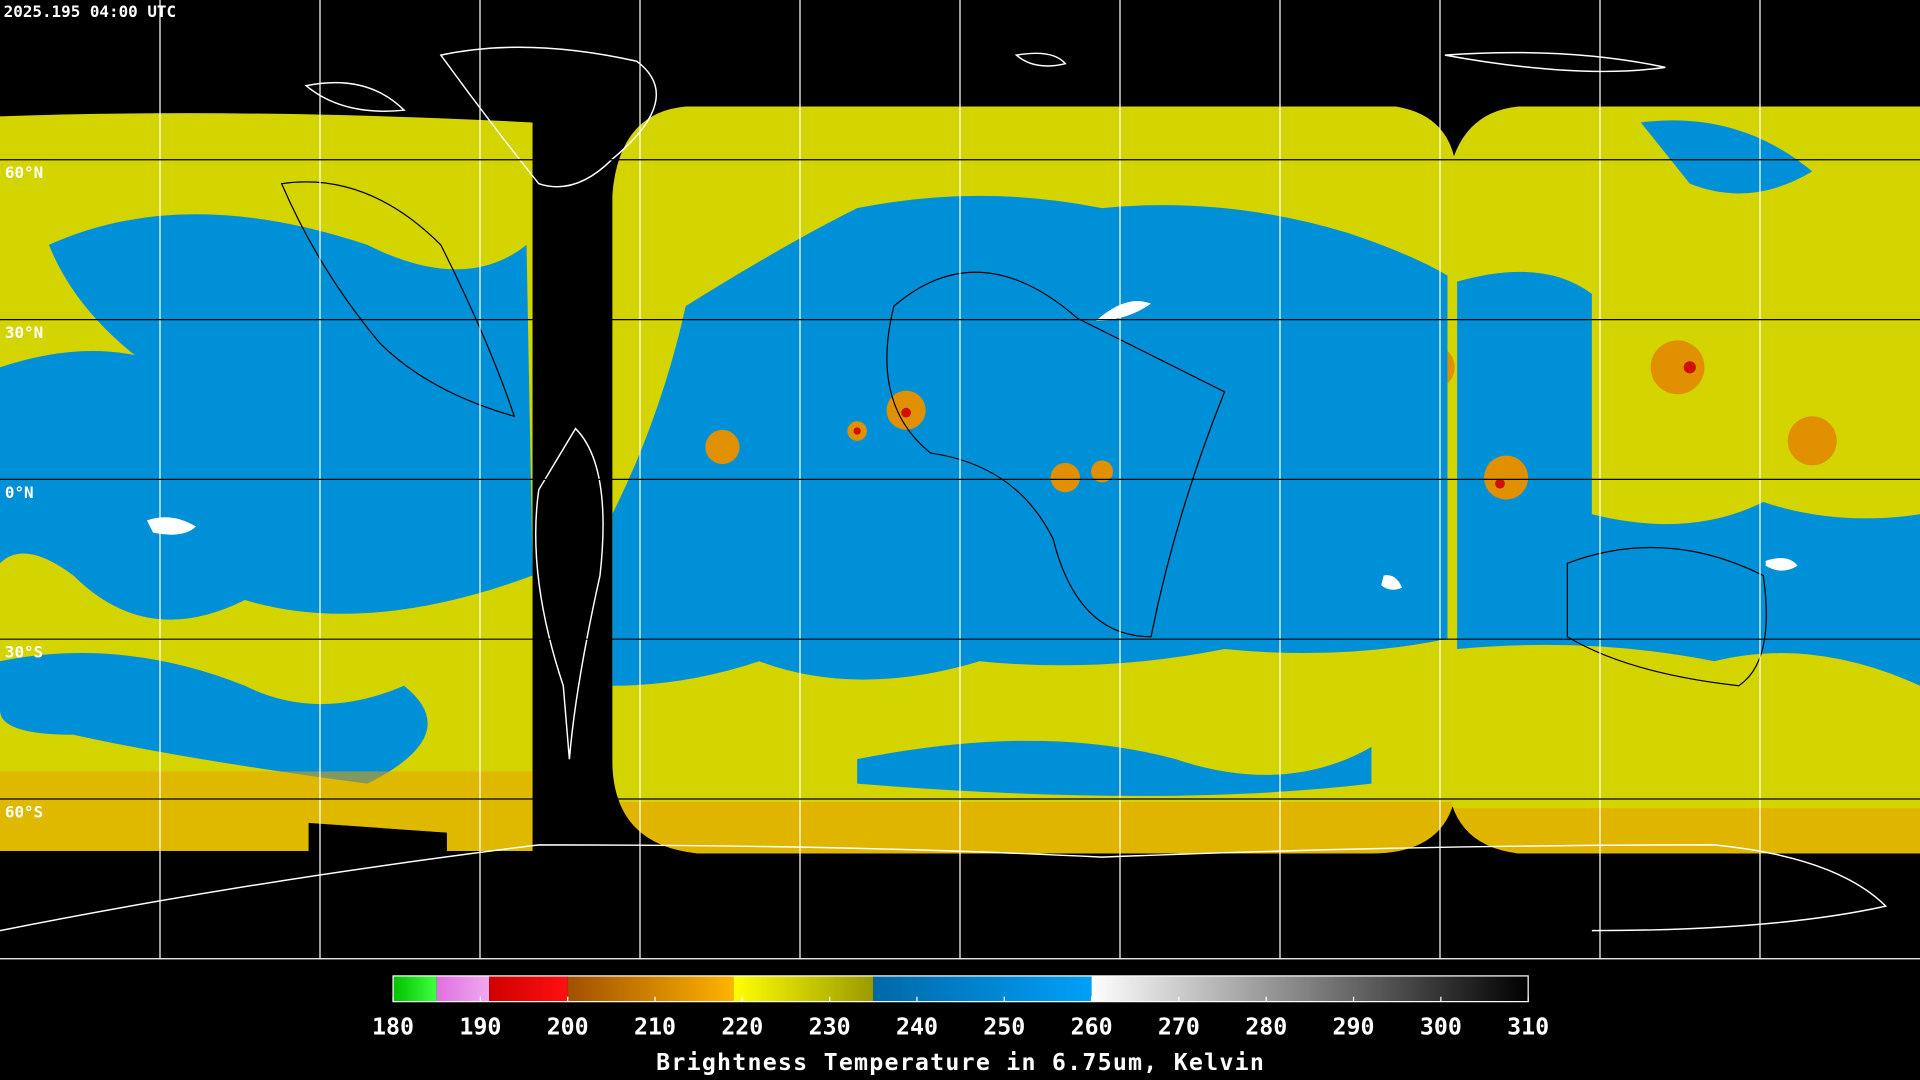 The image size is (1920, 1080). I want to click on colorbar-tick-label: 230, so click(830, 1027).